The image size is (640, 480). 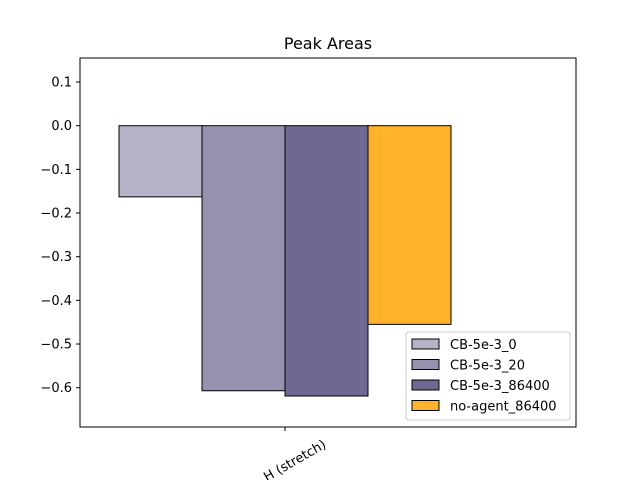 I want to click on legend-label: CB-5e-3_20, so click(x=487, y=366).